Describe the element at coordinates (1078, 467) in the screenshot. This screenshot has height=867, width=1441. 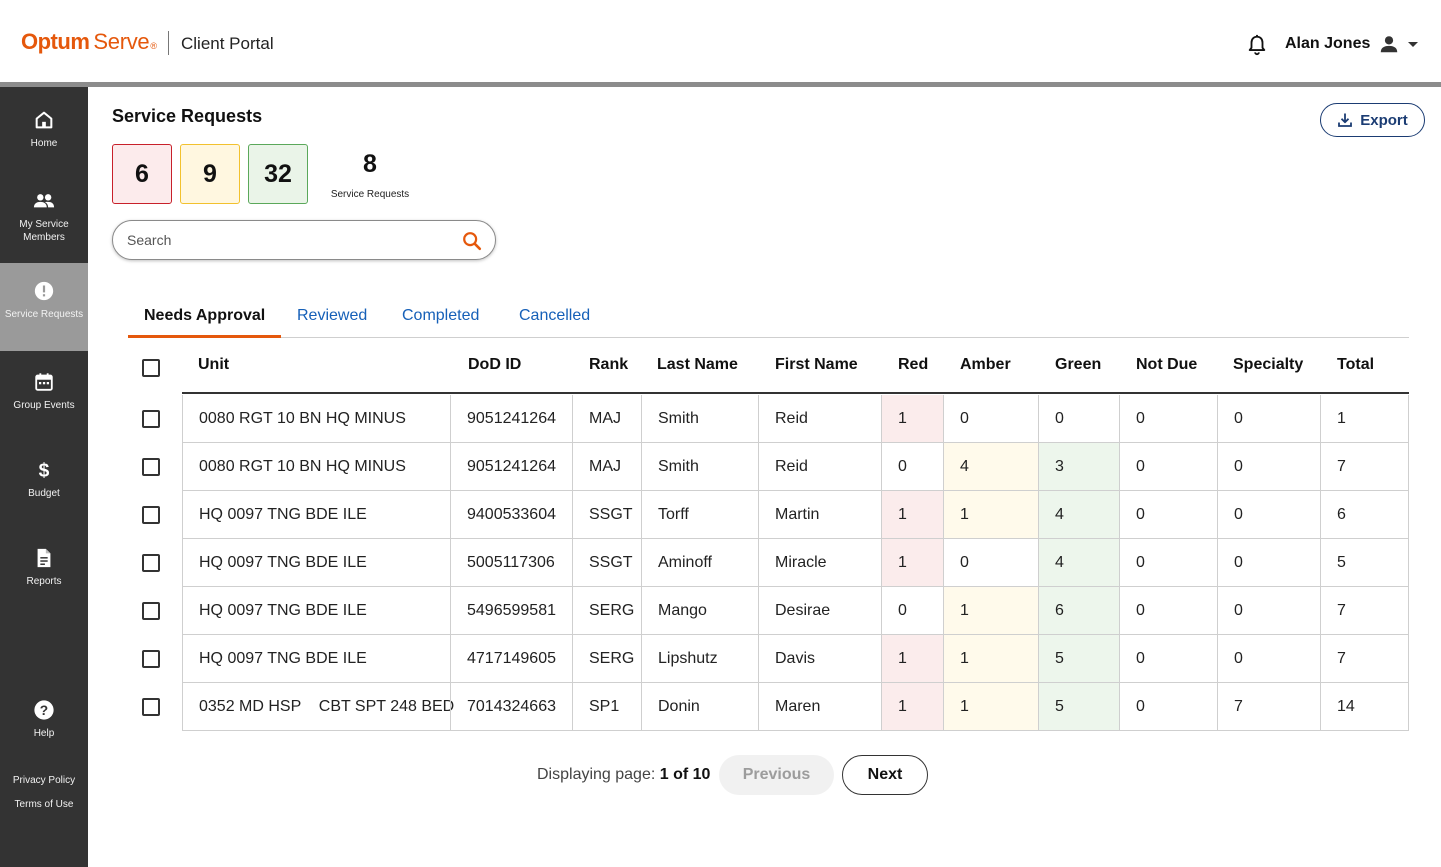
I see `table-cell-green: 3` at that location.